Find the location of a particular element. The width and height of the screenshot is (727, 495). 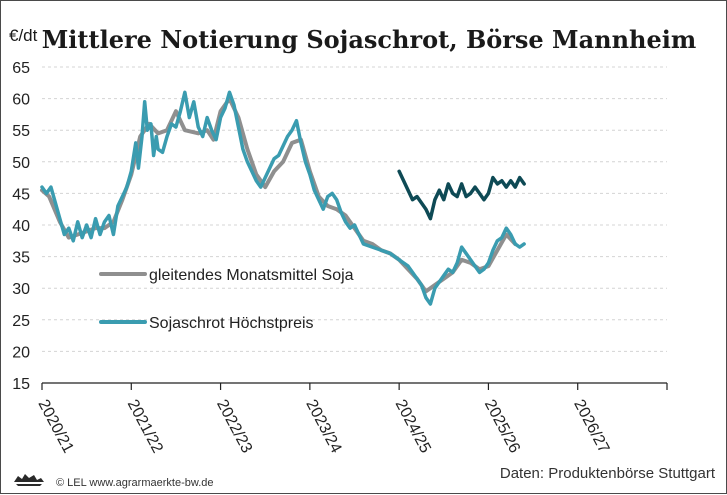

y-tick-30: 30 is located at coordinates (21, 289).